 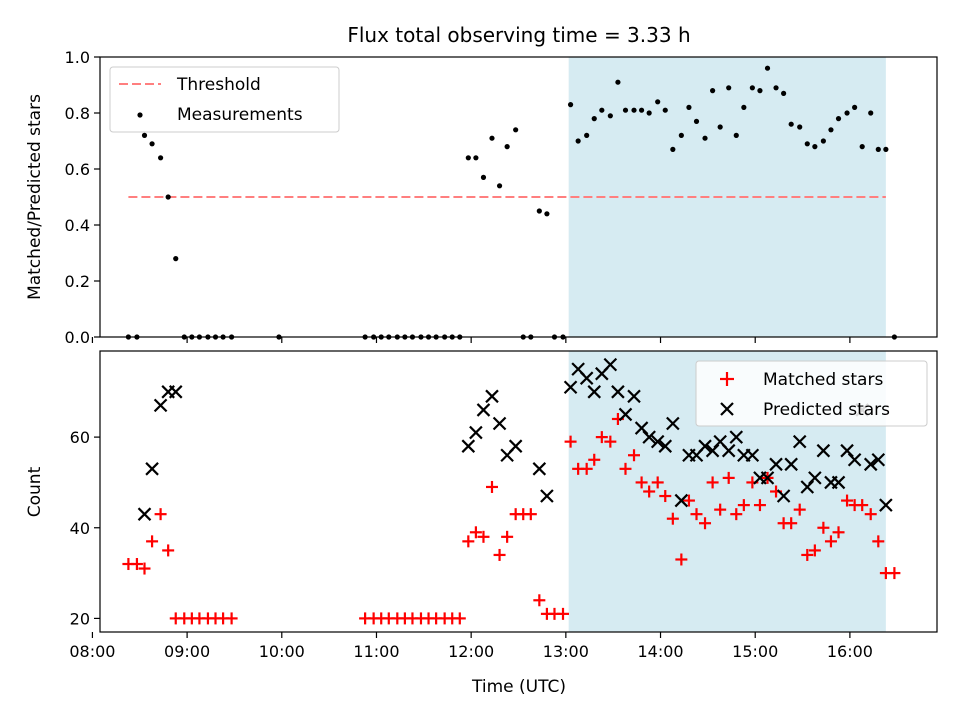 I want to click on predicted-legend-label: Predicted stars, so click(x=826, y=410).